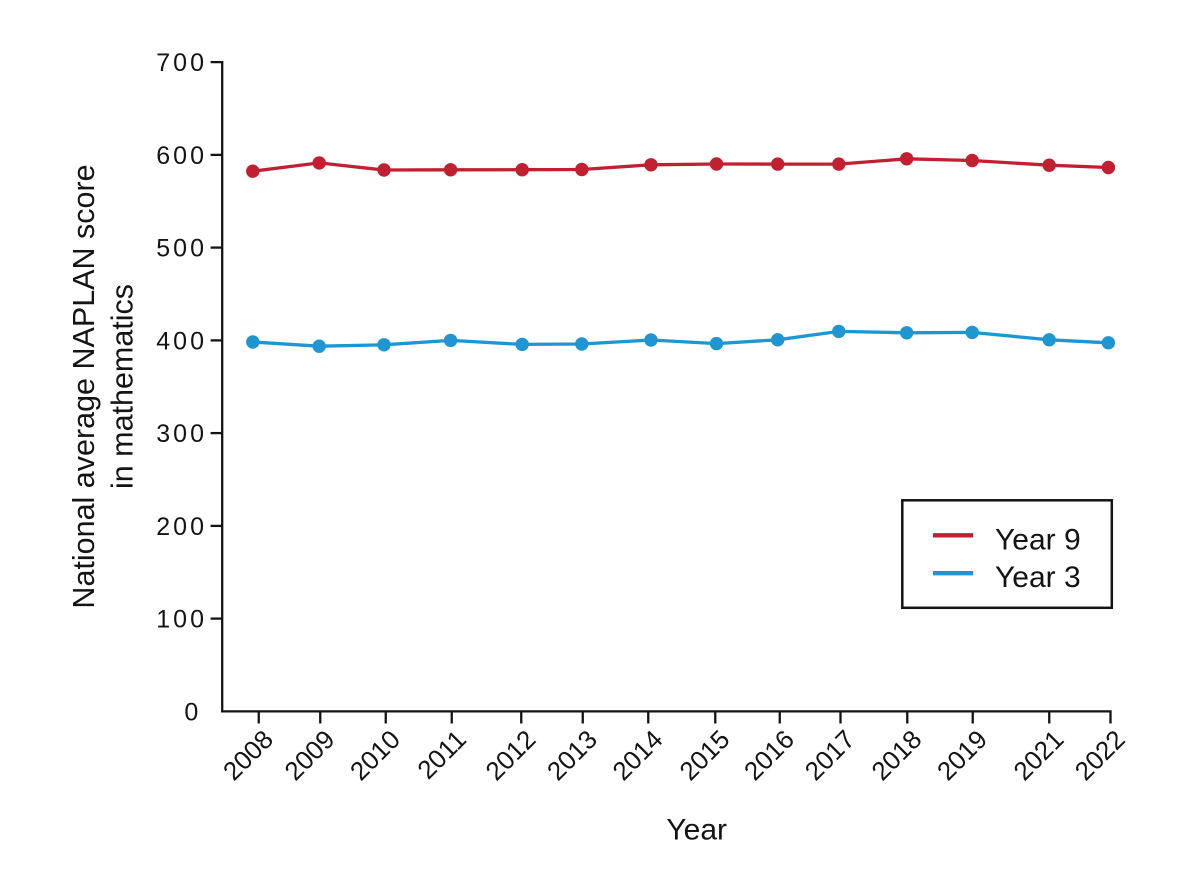  I want to click on svg-text: Year 9, so click(1038, 539).